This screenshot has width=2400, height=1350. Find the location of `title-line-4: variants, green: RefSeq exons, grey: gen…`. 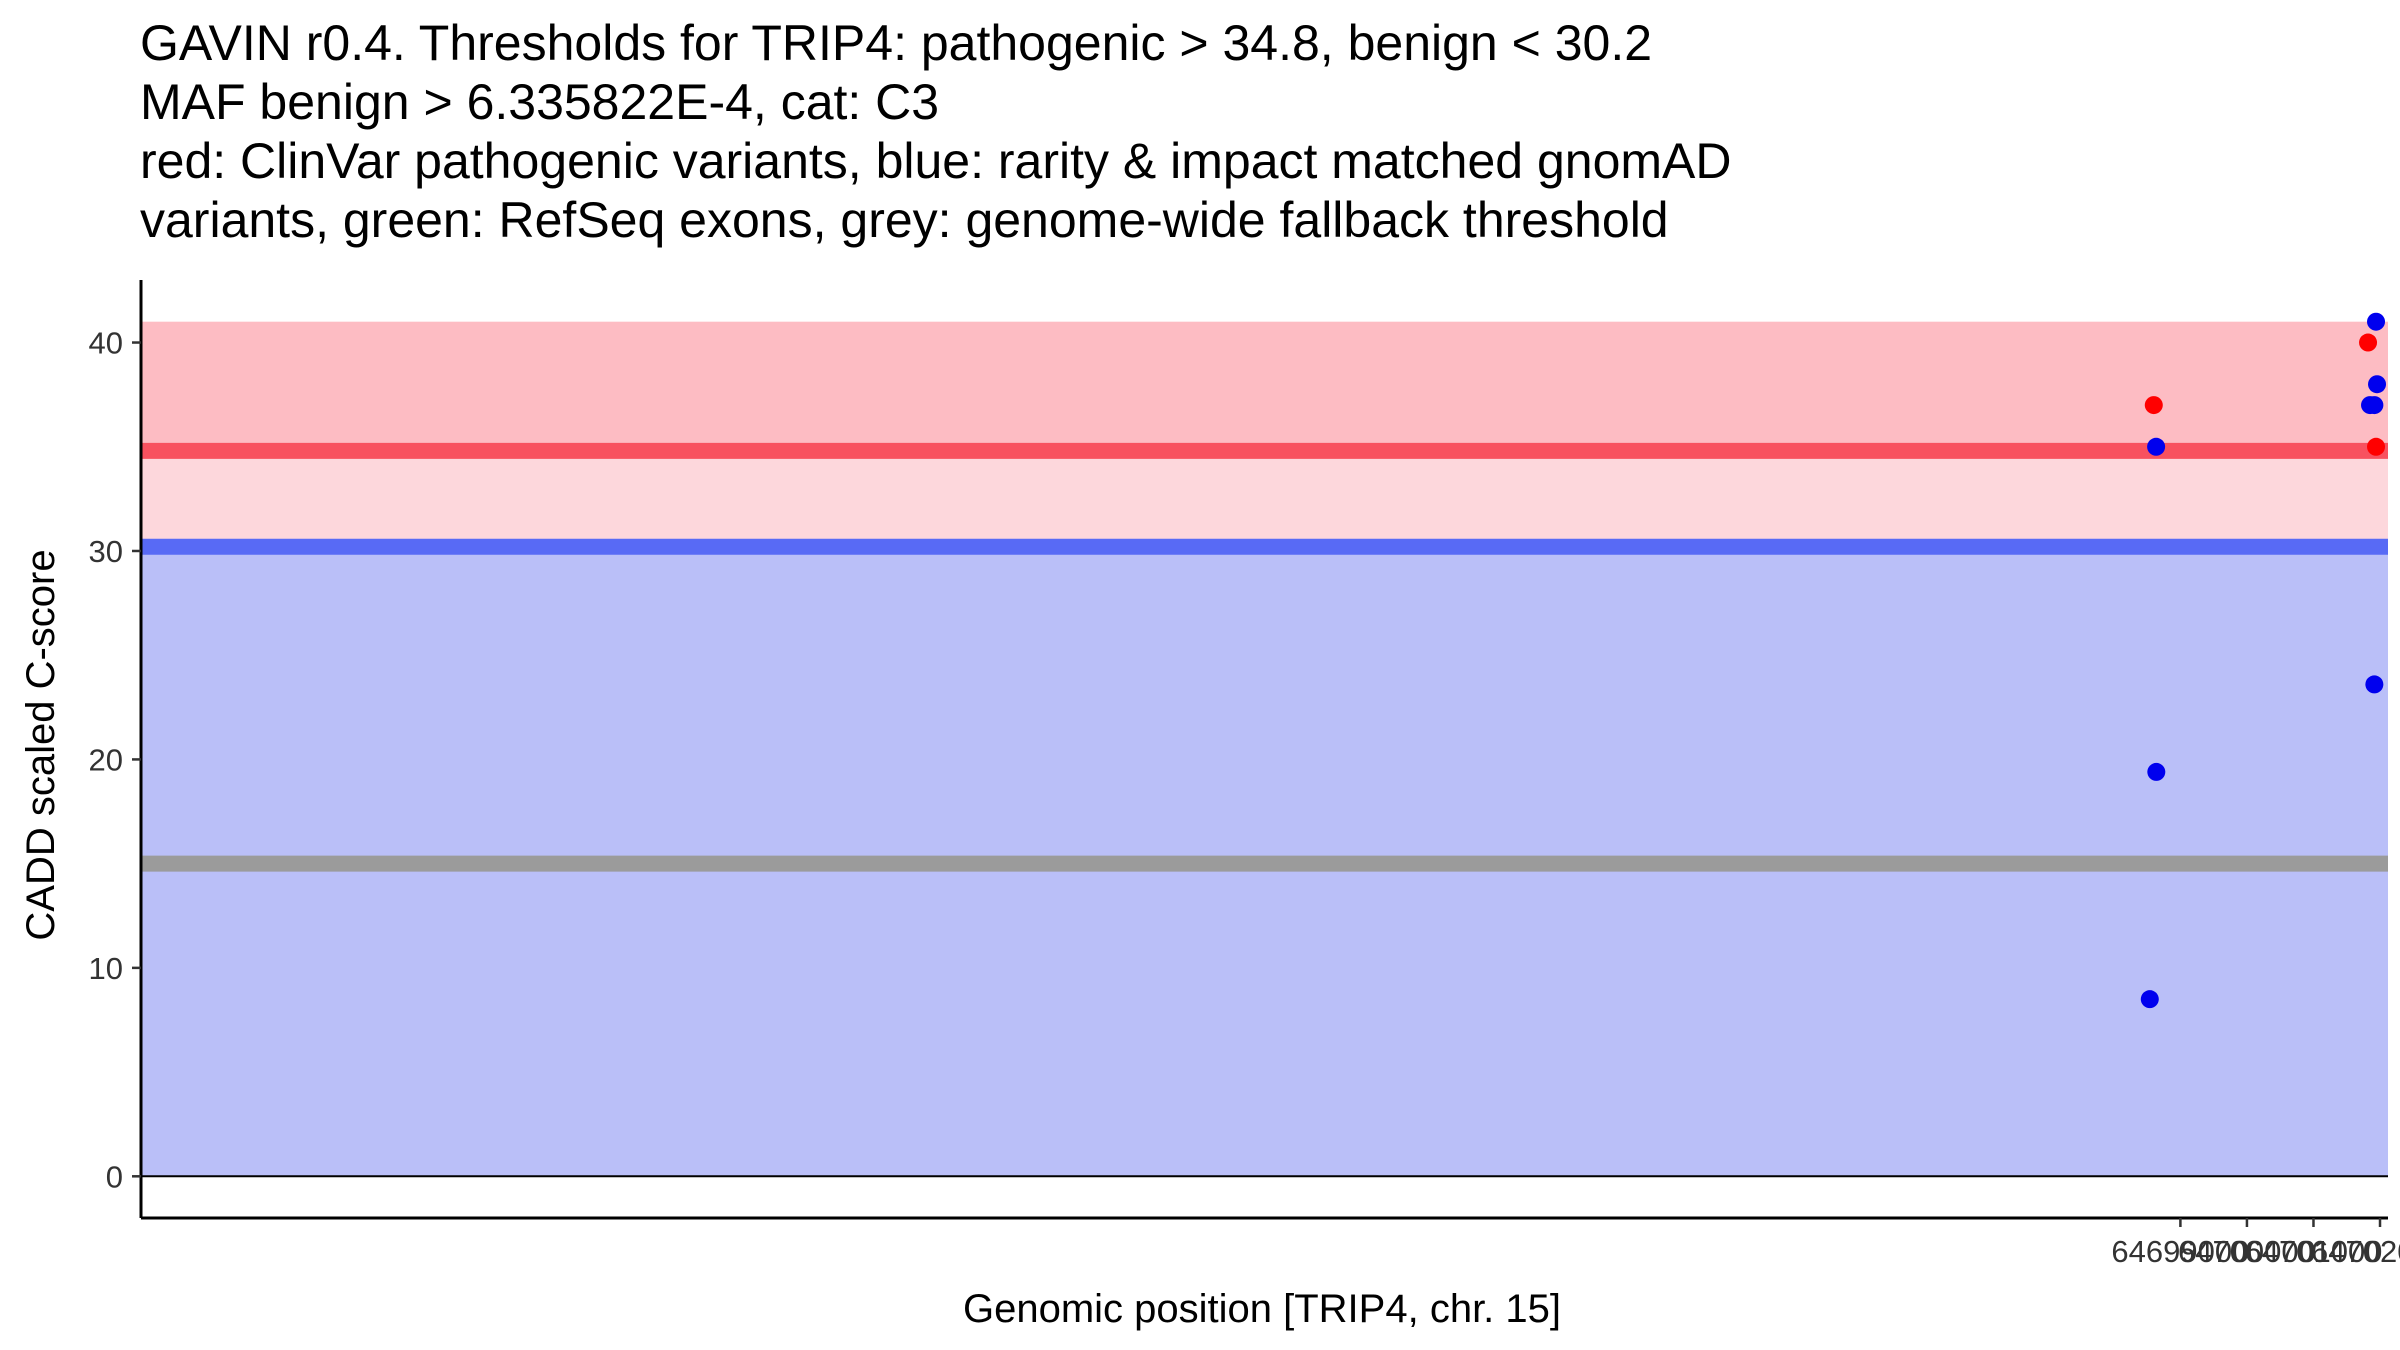

title-line-4: variants, green: RefSeq exons, grey: gen… is located at coordinates (904, 220).